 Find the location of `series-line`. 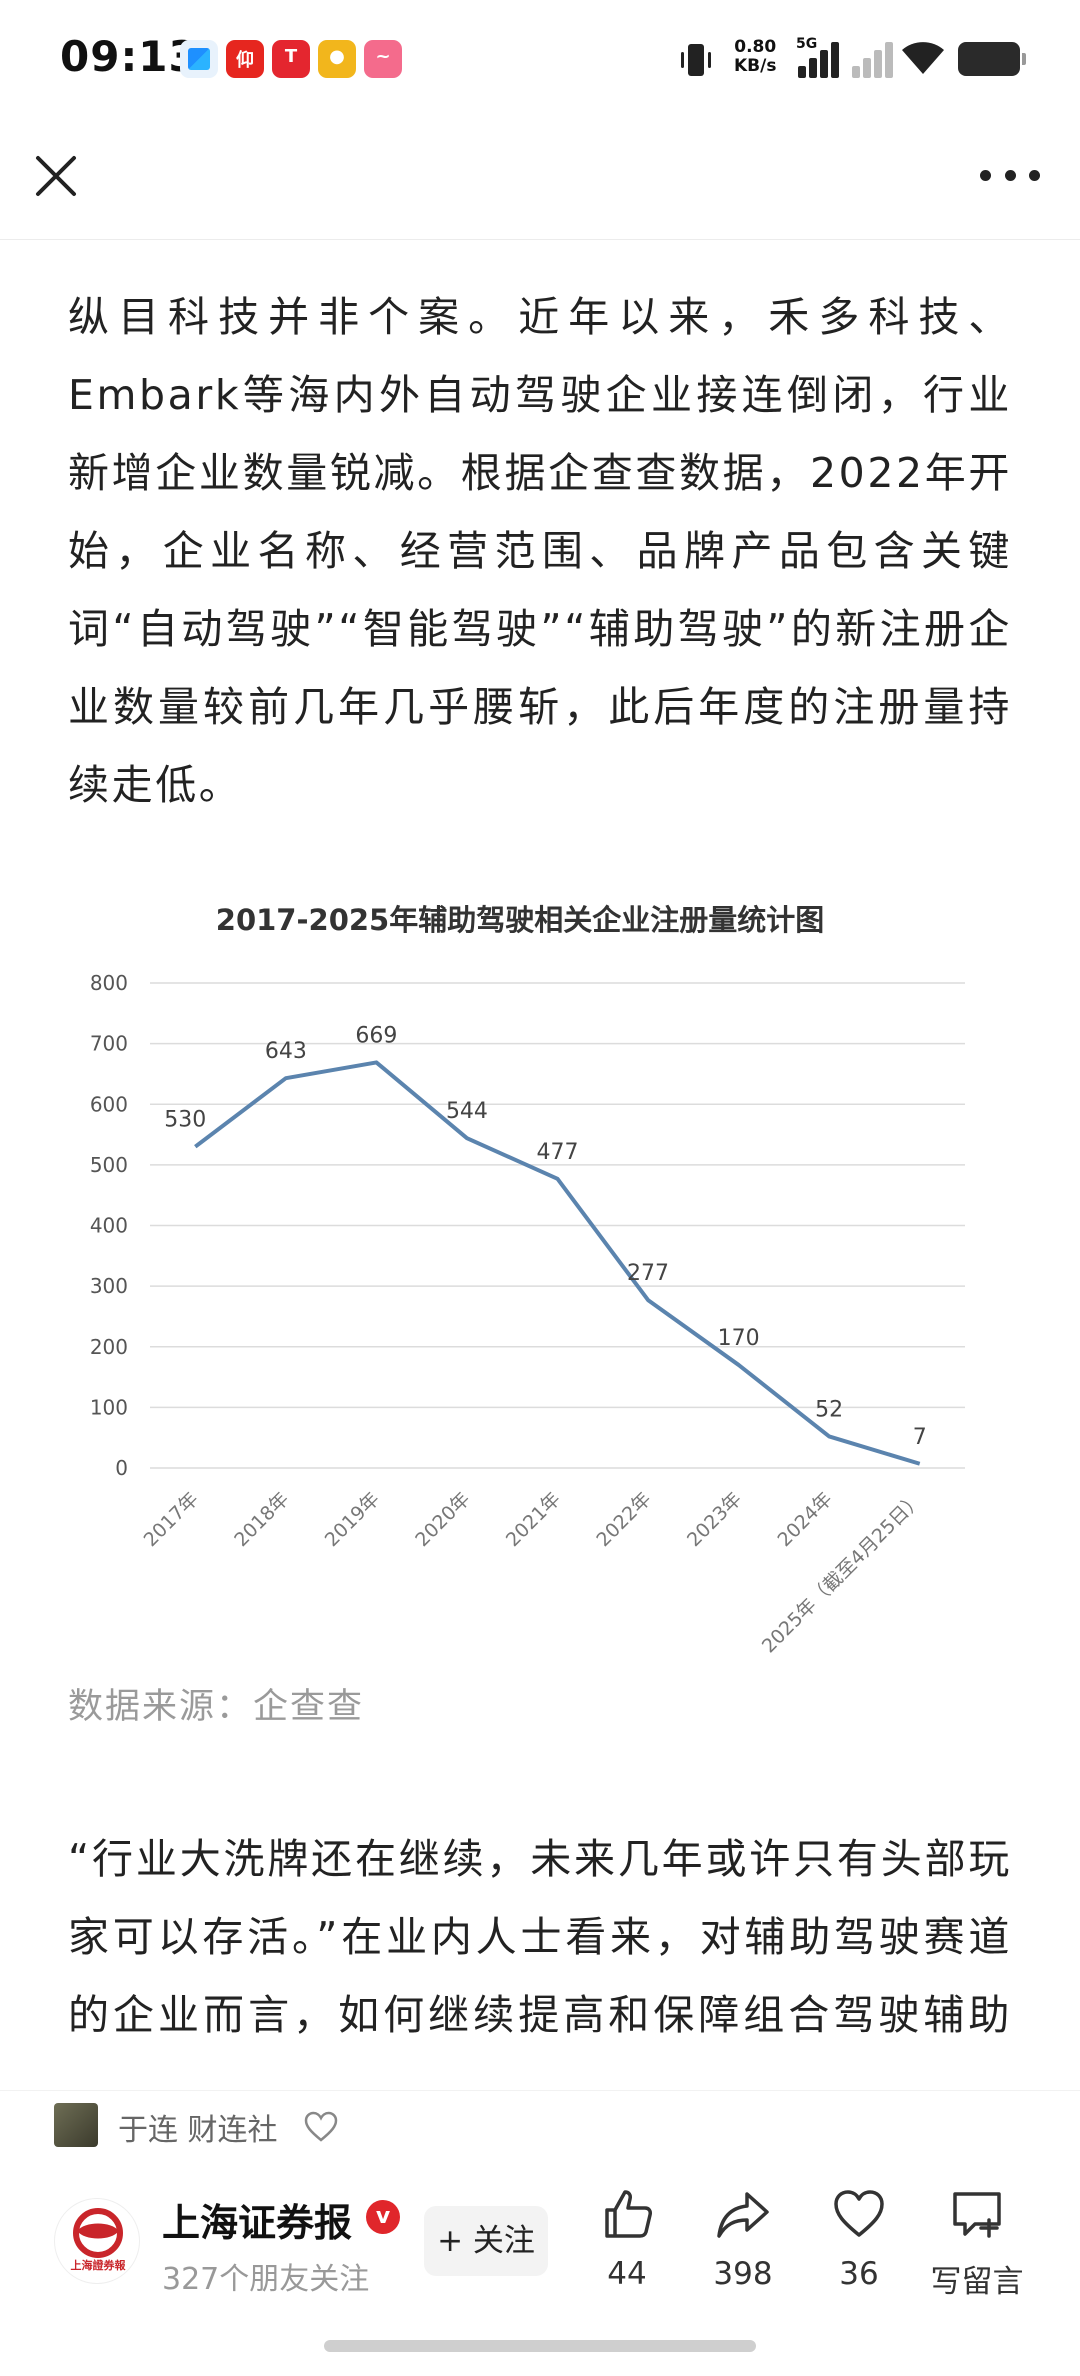

series-line is located at coordinates (557, 1263).